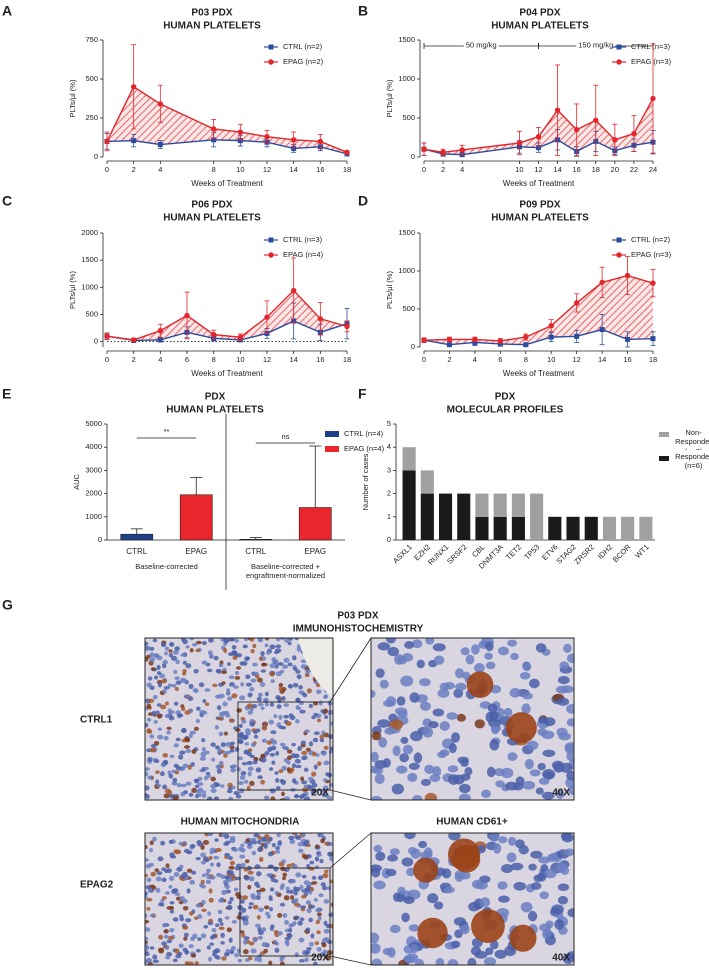 The height and width of the screenshot is (970, 709). Describe the element at coordinates (539, 13) in the screenshot. I see `chart-title: P04 PDX` at that location.